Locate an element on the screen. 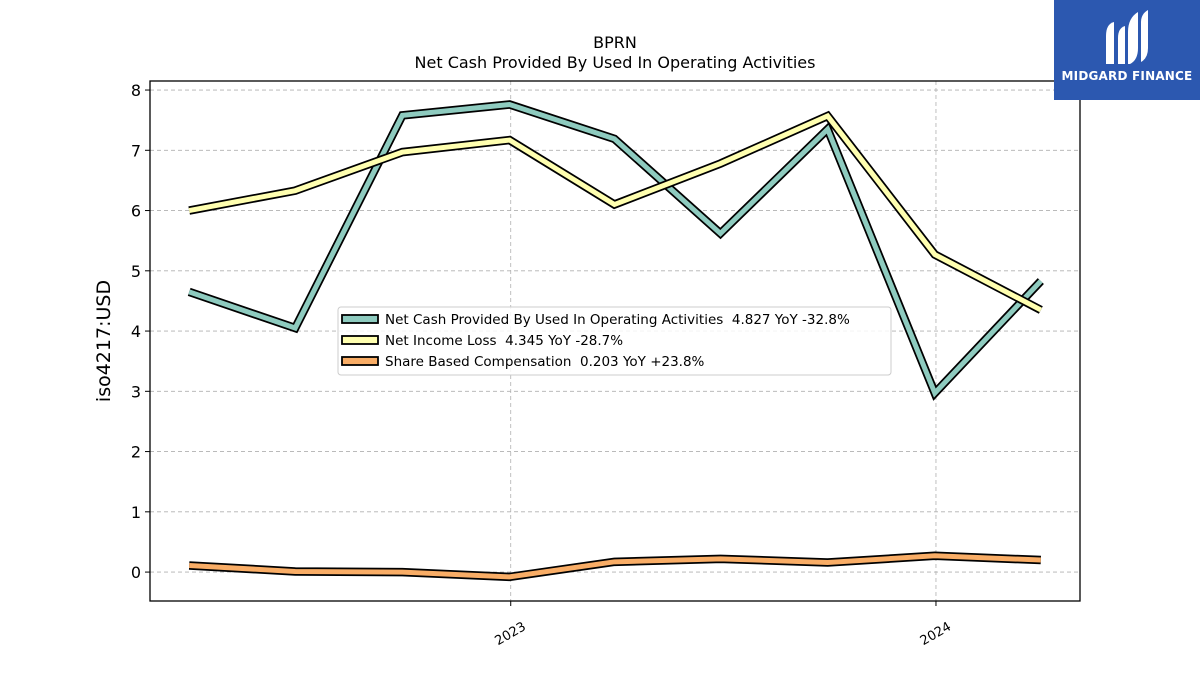 Image resolution: width=1200 pixels, height=675 pixels. legend-box is located at coordinates (614, 341).